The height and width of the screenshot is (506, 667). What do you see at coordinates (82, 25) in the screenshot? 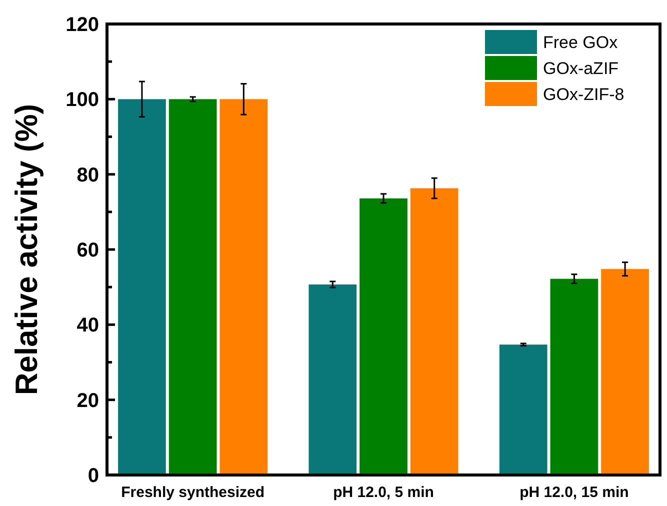
I see `y-tick-label: 120` at bounding box center [82, 25].